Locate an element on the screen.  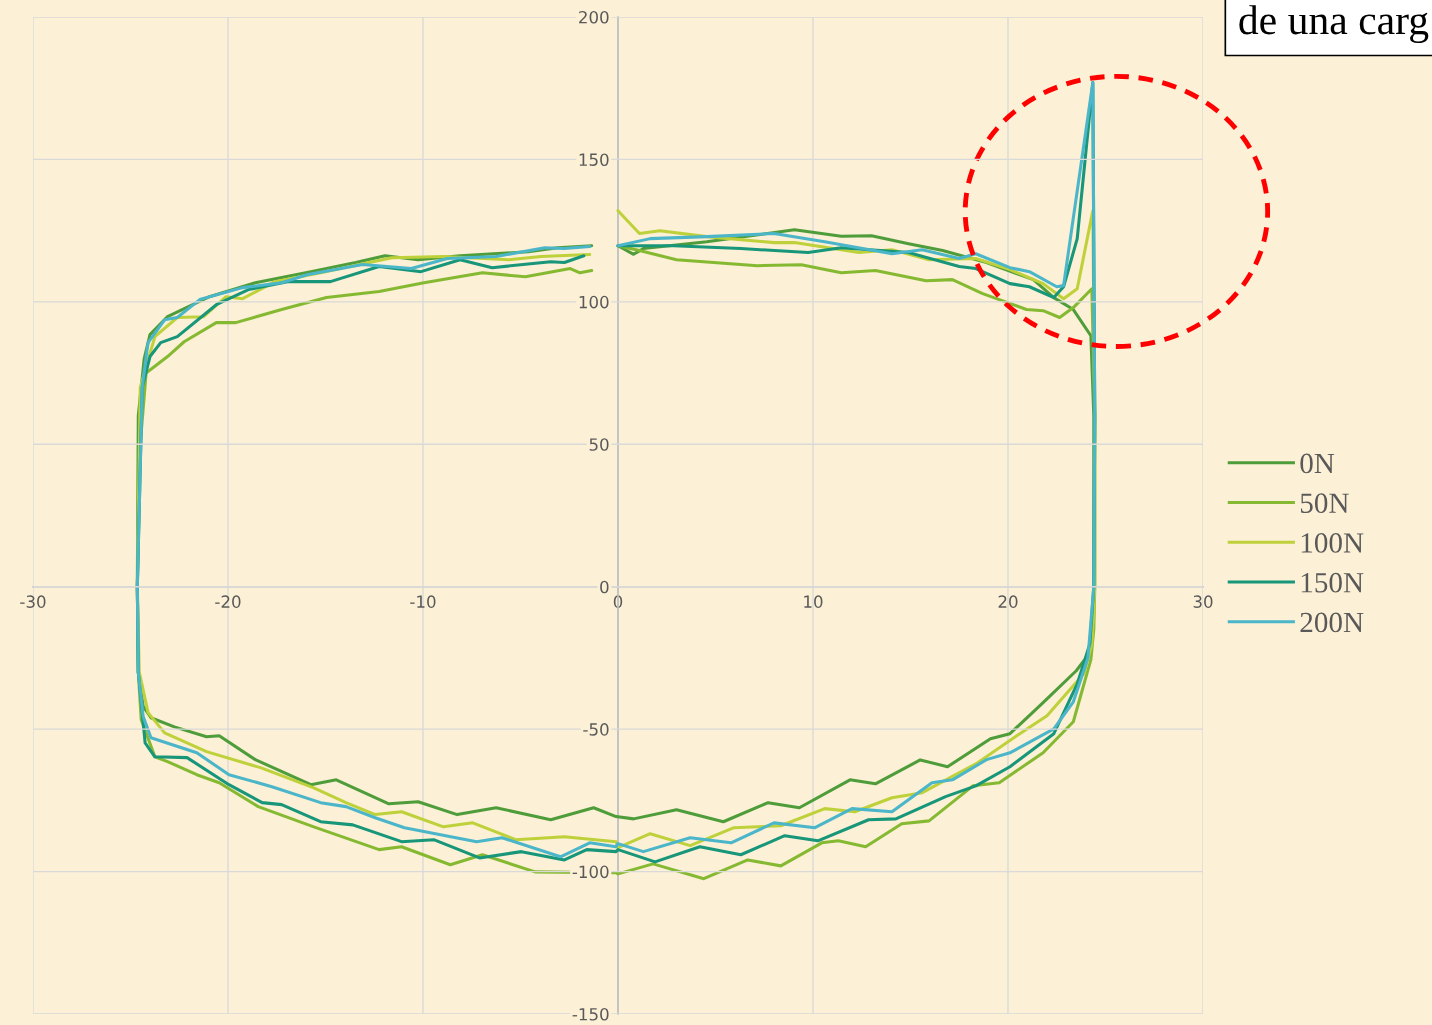
y-tick-label: -150 is located at coordinates (590, 1014).